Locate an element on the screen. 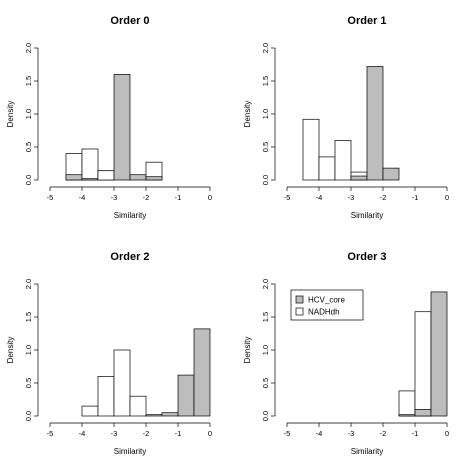 Image resolution: width=474 pixels, height=474 pixels. legend-box is located at coordinates (327, 305).